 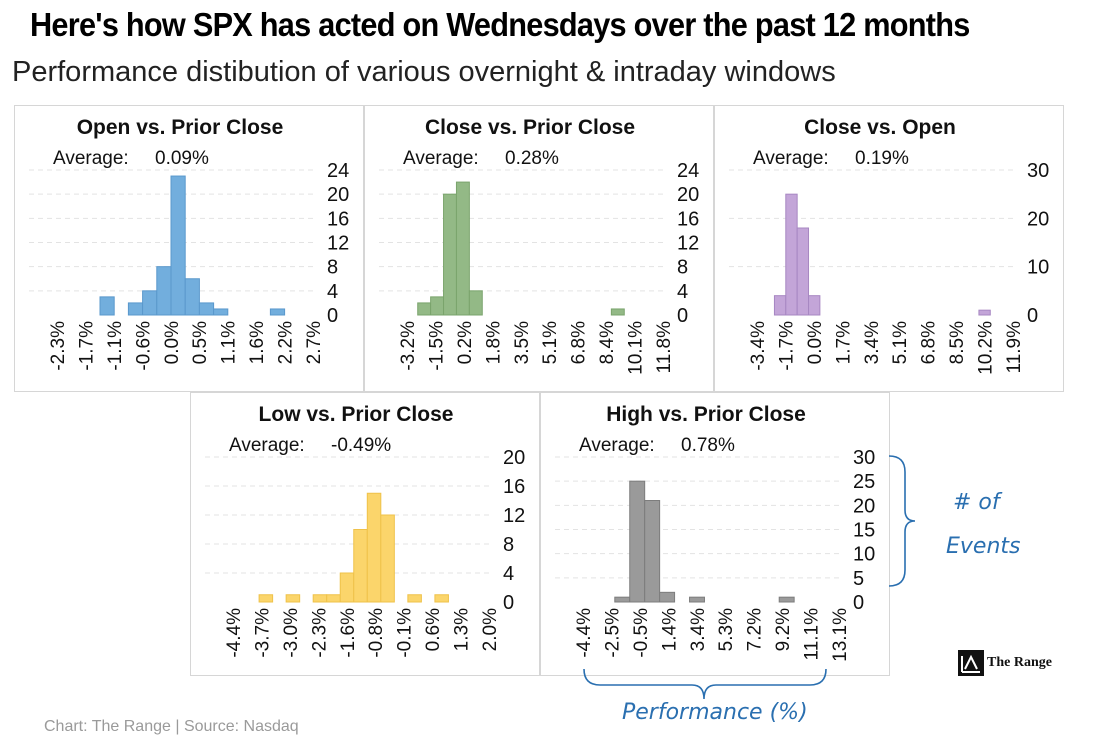 What do you see at coordinates (664, 347) in the screenshot?
I see `x-tick-label: 11.8%` at bounding box center [664, 347].